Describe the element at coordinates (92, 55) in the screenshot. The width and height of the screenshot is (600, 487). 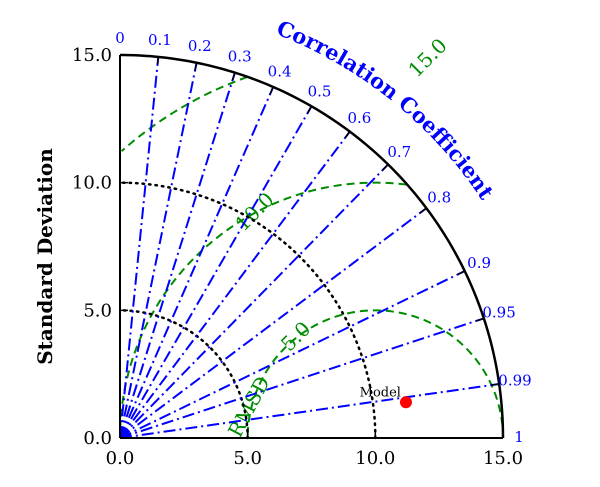
I see `y-tick-label: 15.0` at that location.